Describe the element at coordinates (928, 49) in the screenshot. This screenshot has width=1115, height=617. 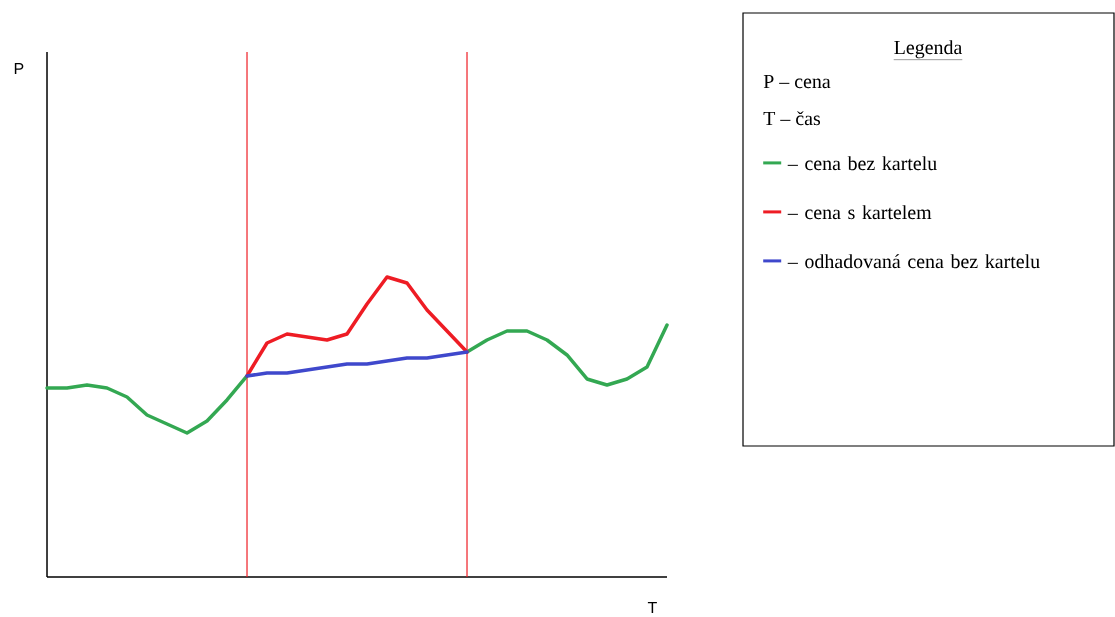
I see `legend-title: Legenda` at that location.